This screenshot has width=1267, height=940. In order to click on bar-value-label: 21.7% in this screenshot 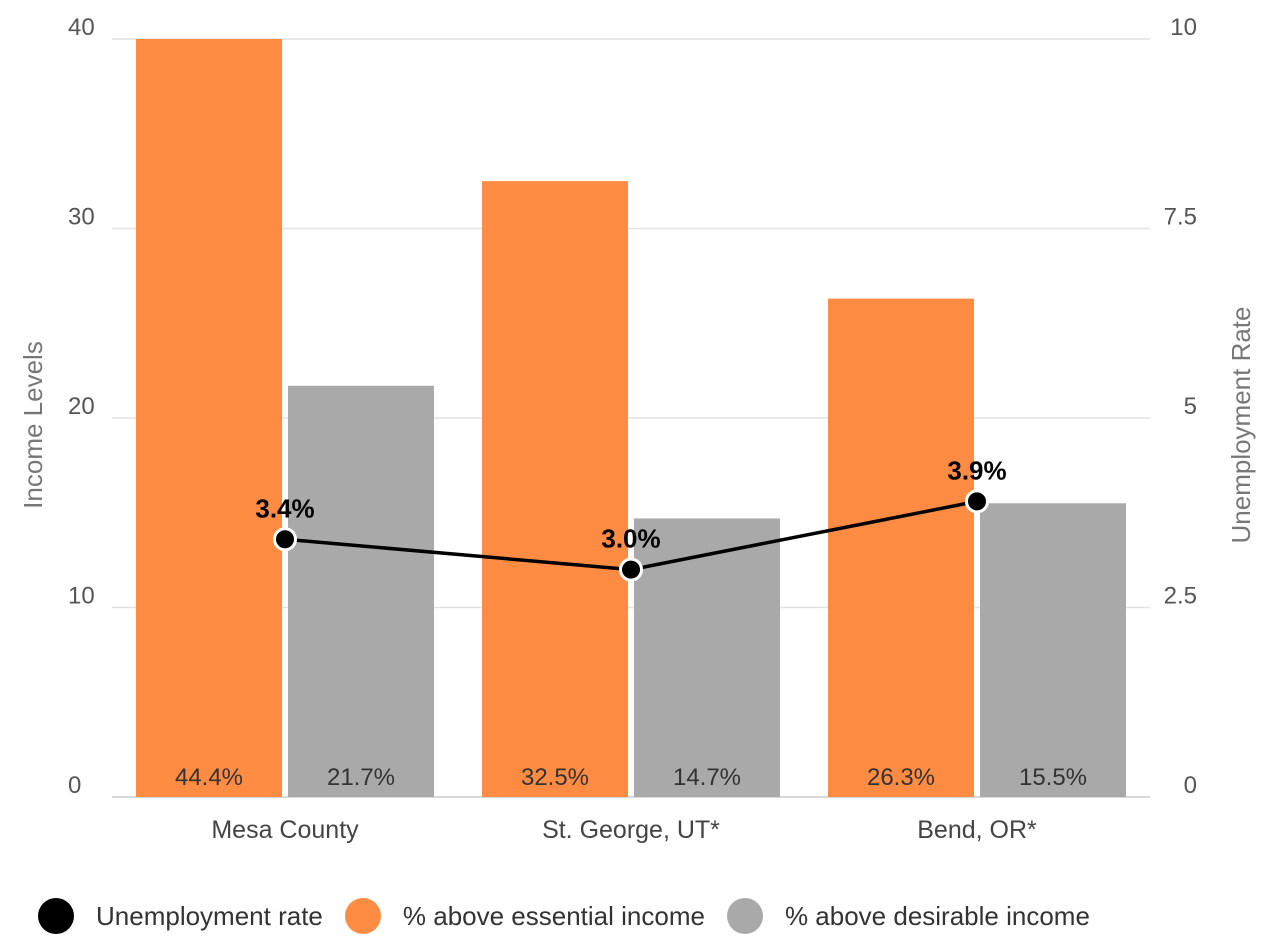, I will do `click(361, 777)`.